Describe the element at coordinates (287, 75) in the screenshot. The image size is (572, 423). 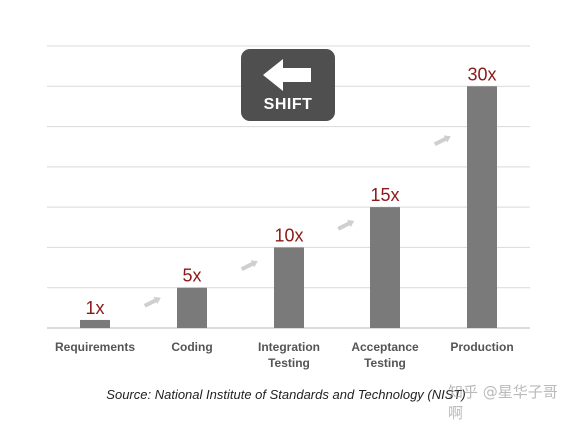
I see `left-arrow-icon` at that location.